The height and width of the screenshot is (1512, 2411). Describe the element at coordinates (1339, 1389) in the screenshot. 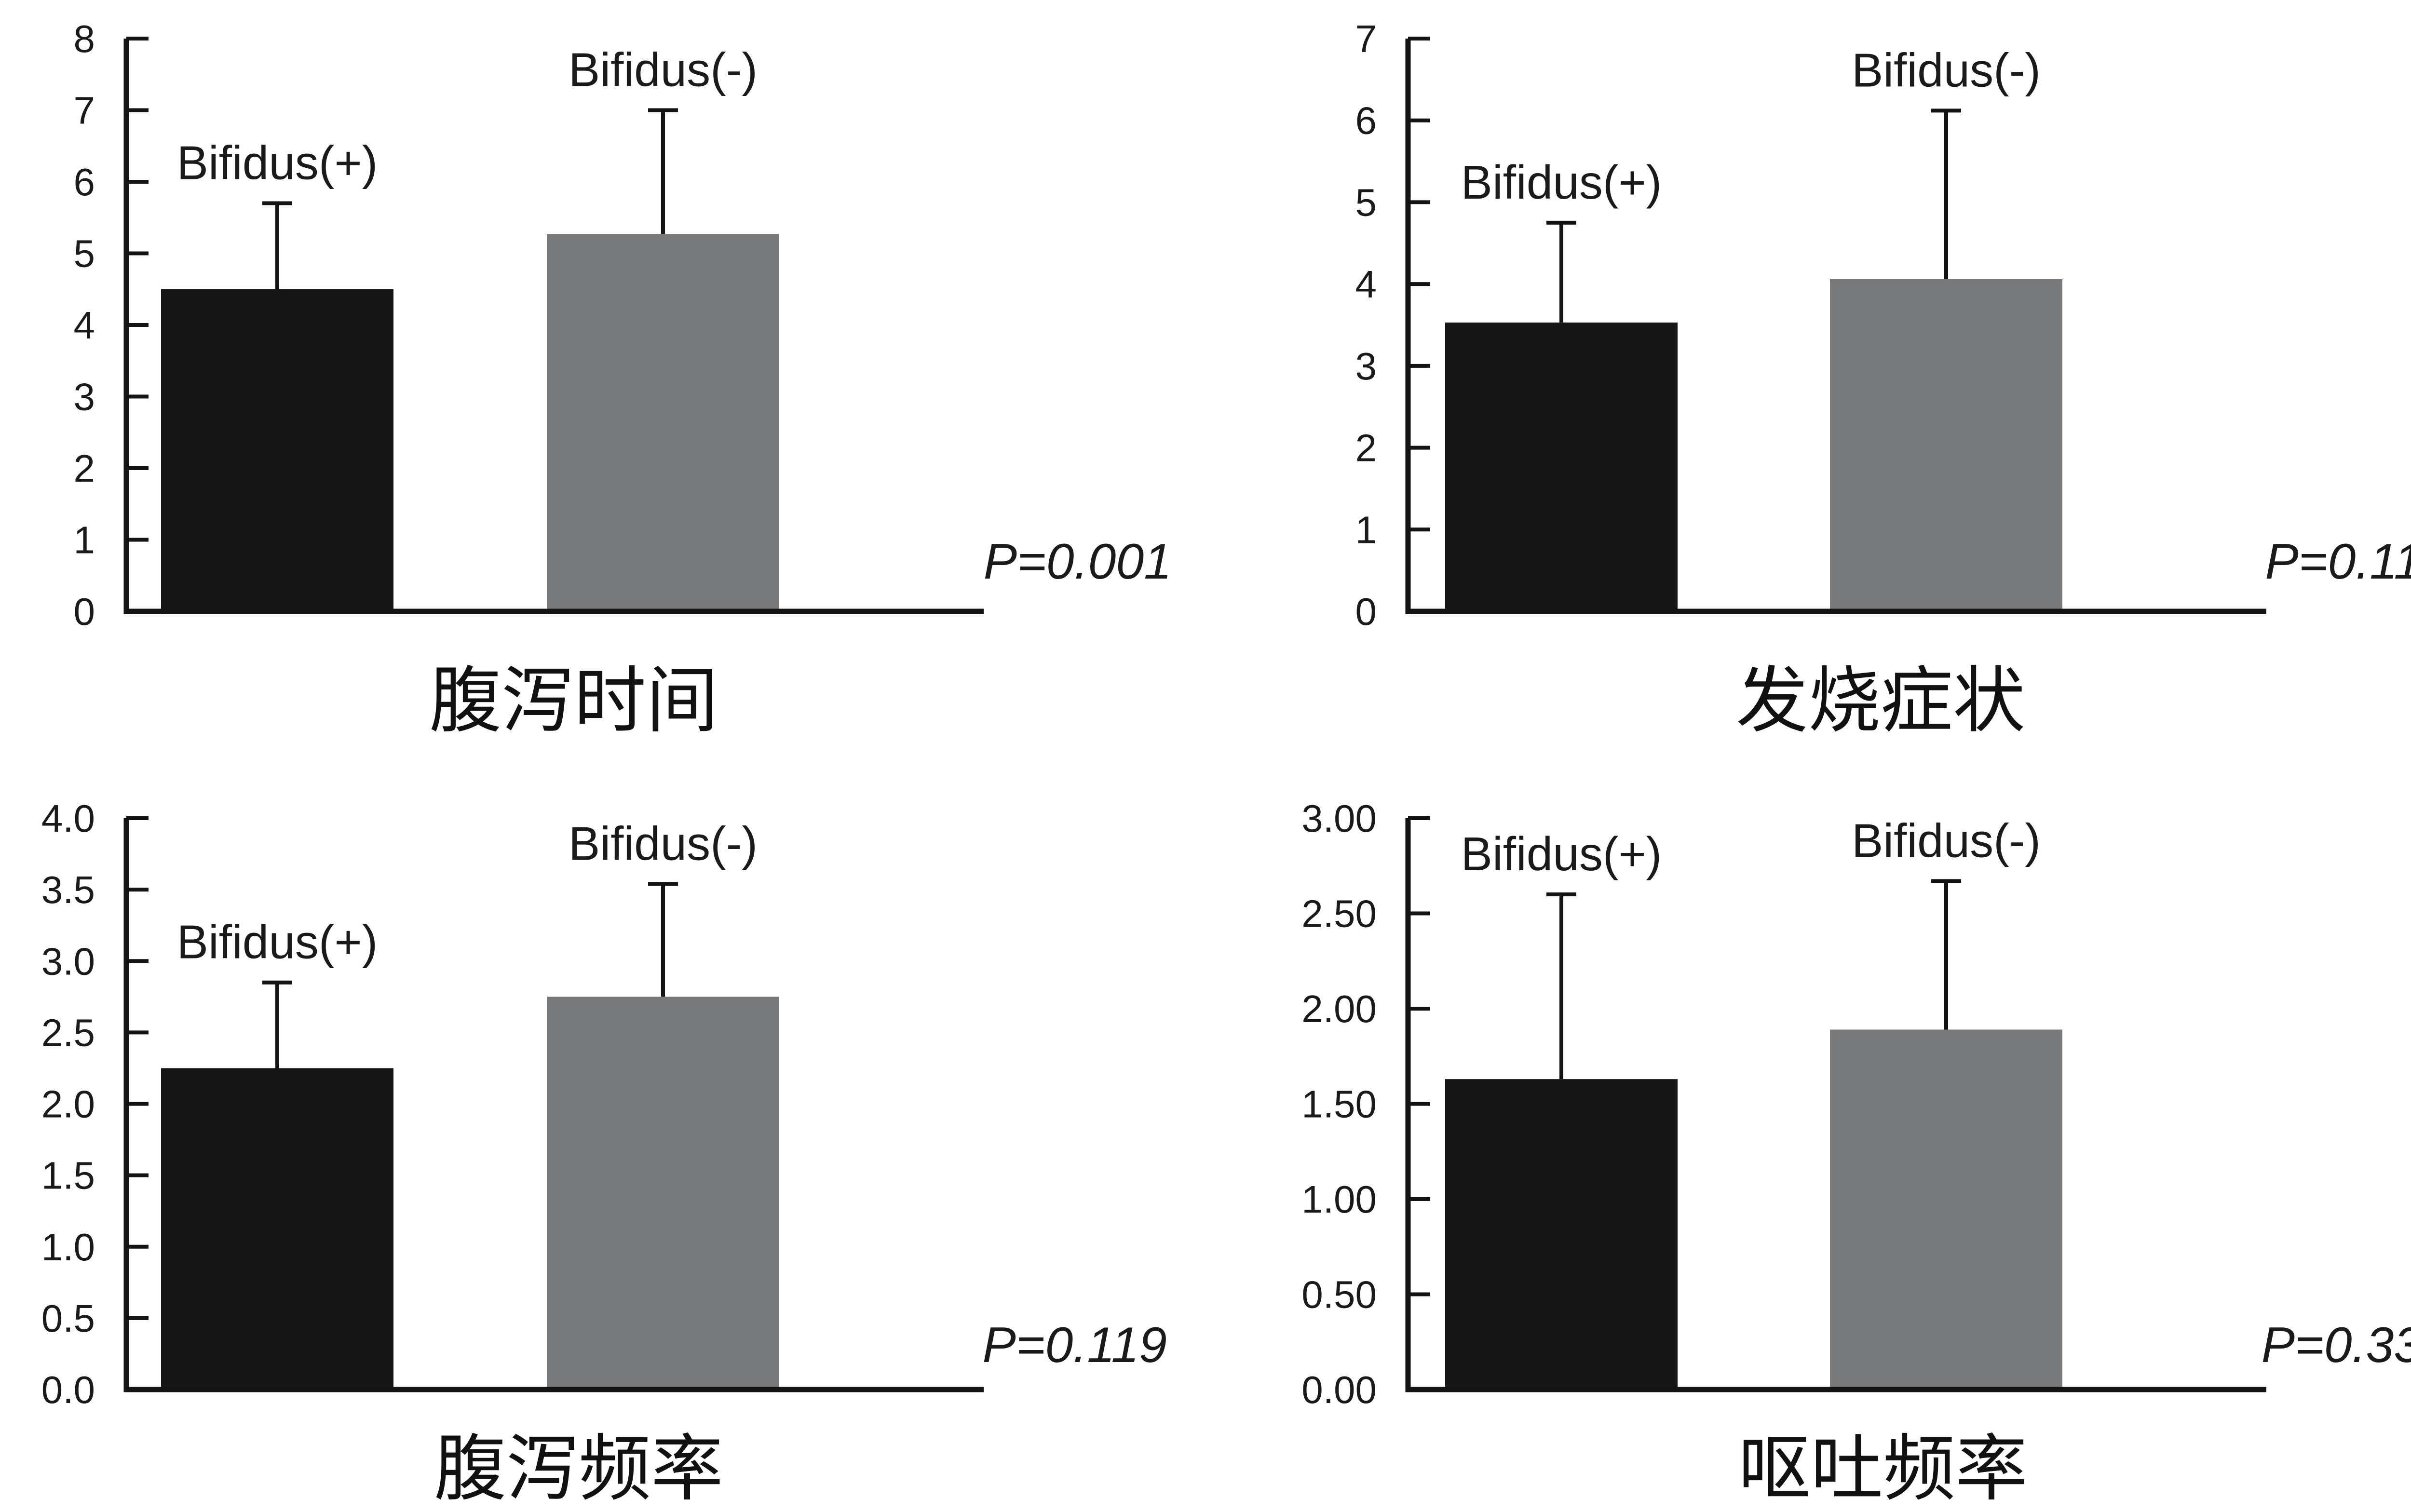

I see `y-tick-label: 0.00` at that location.